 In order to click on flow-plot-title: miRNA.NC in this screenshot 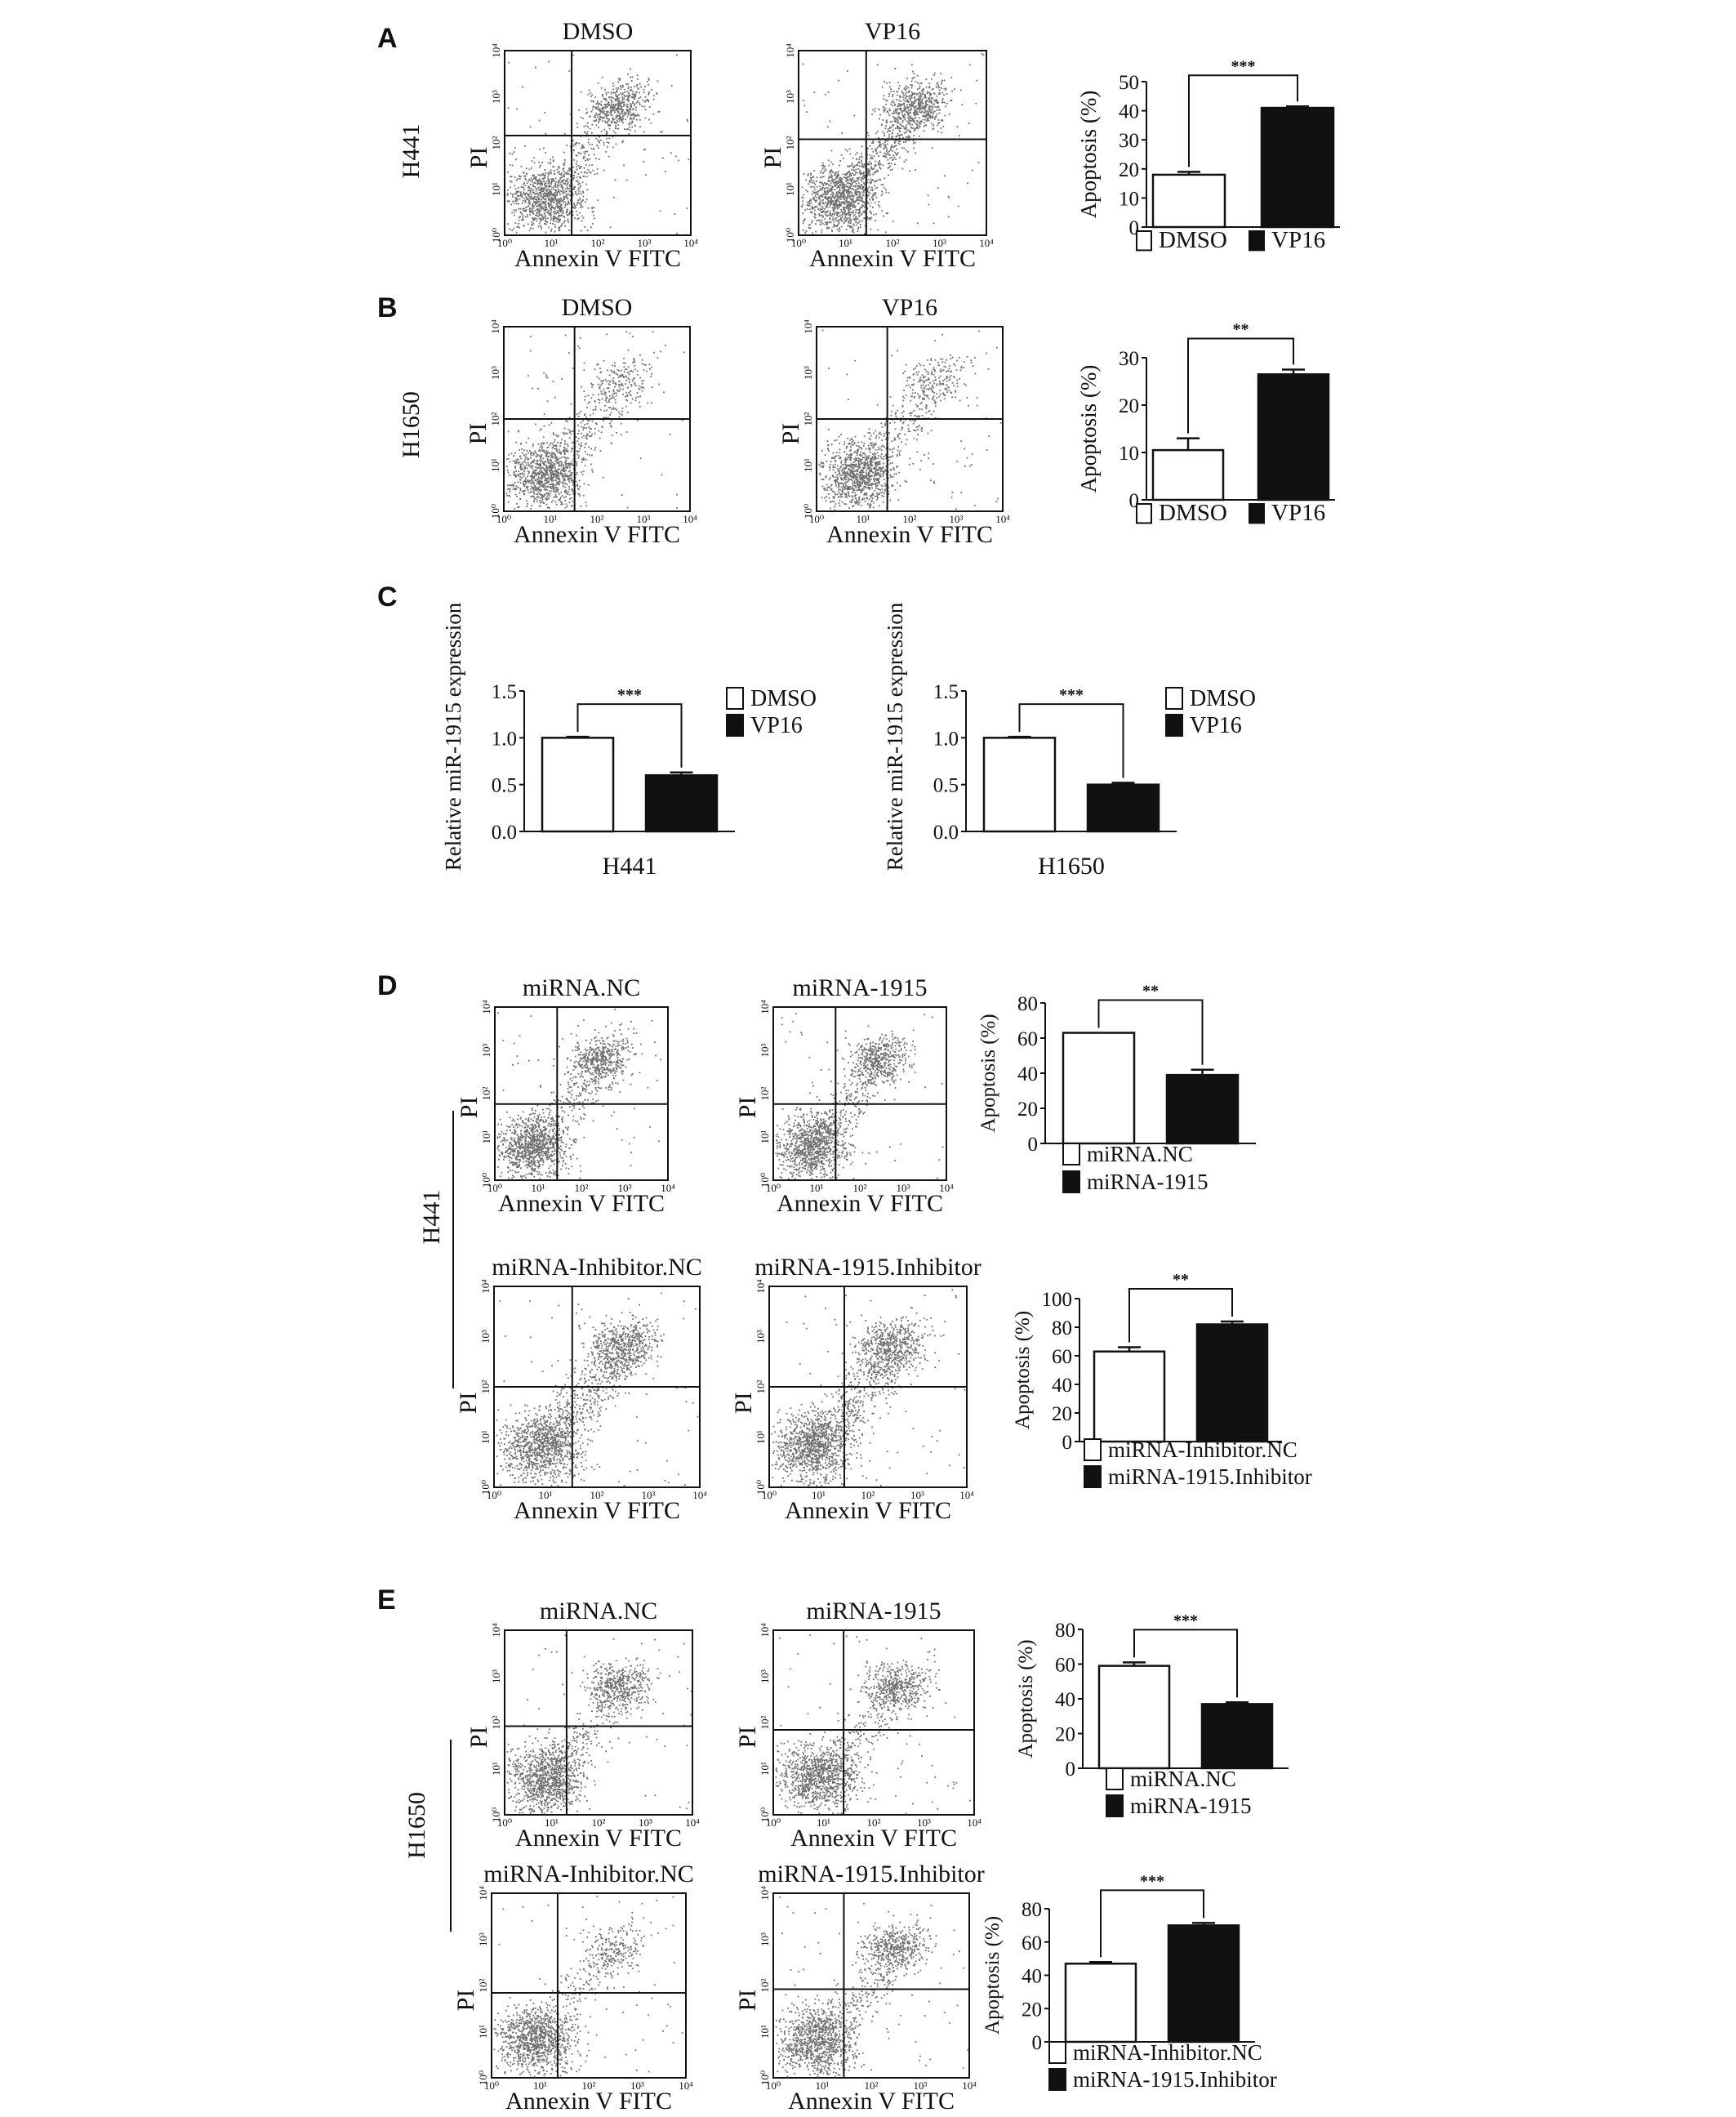, I will do `click(599, 1612)`.